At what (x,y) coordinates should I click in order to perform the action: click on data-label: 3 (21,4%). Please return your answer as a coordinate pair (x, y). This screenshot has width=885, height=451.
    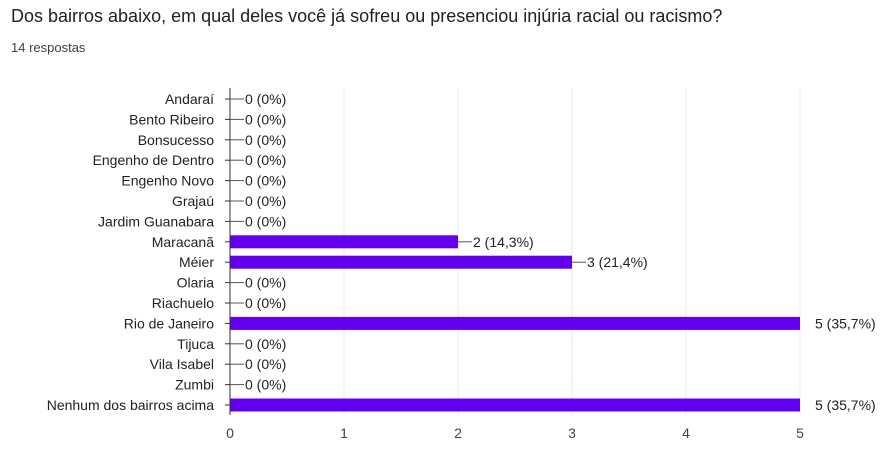
    Looking at the image, I should click on (617, 262).